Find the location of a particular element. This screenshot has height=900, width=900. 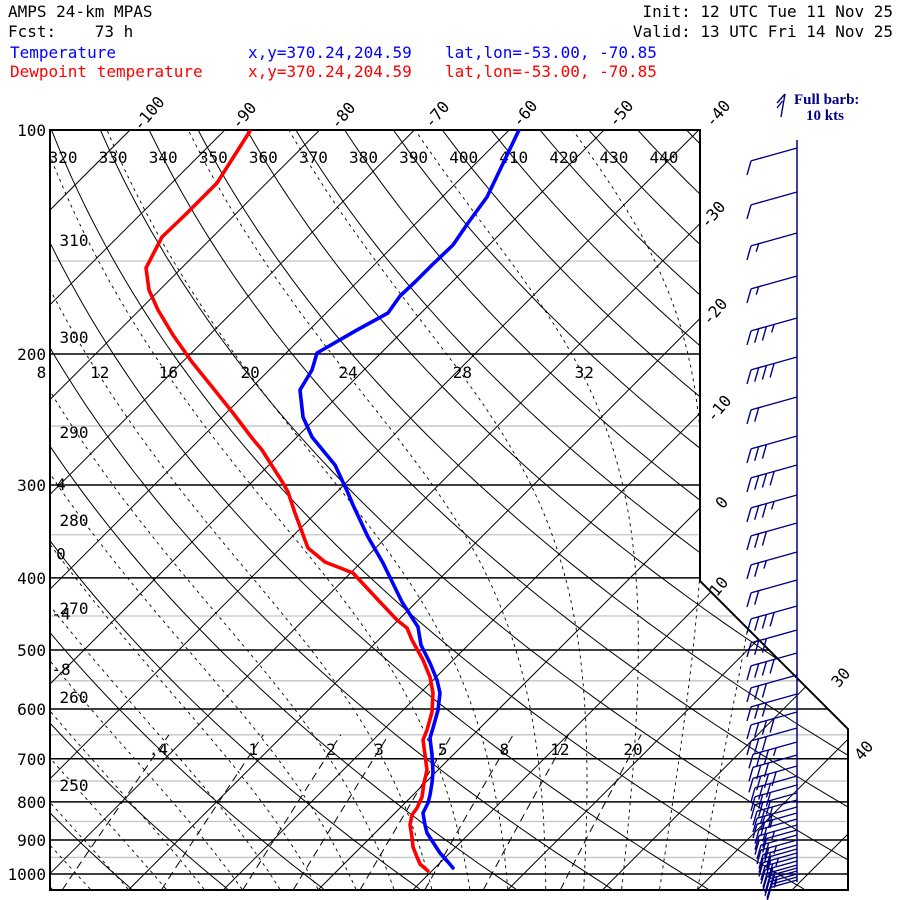

svg-text: 10 is located at coordinates (718, 586).